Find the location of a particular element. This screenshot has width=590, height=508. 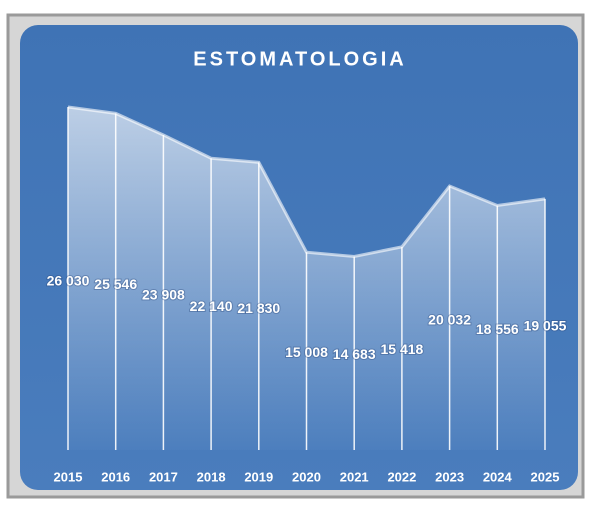

x-tick-label: 2015 is located at coordinates (68, 476).